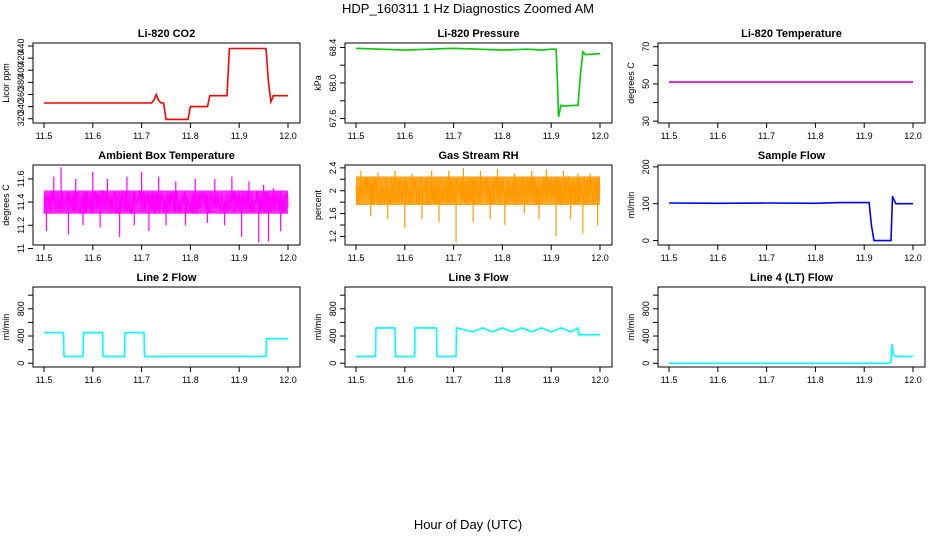  What do you see at coordinates (792, 156) in the screenshot?
I see `panel-title: Sample Flow` at bounding box center [792, 156].